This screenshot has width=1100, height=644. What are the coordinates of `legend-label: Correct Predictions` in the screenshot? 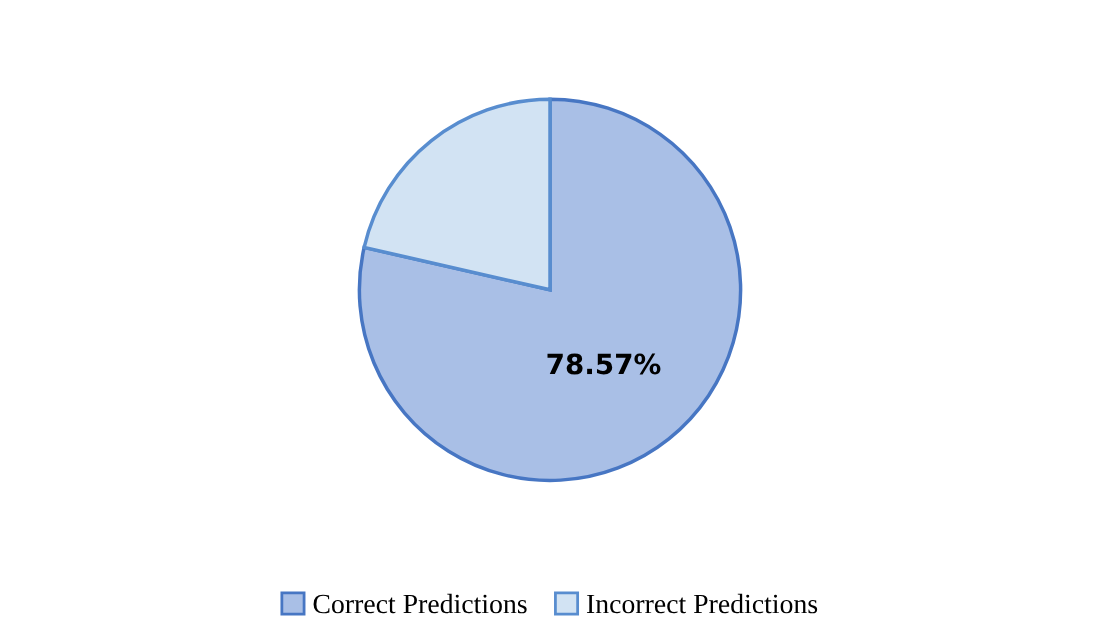 It's located at (420, 603).